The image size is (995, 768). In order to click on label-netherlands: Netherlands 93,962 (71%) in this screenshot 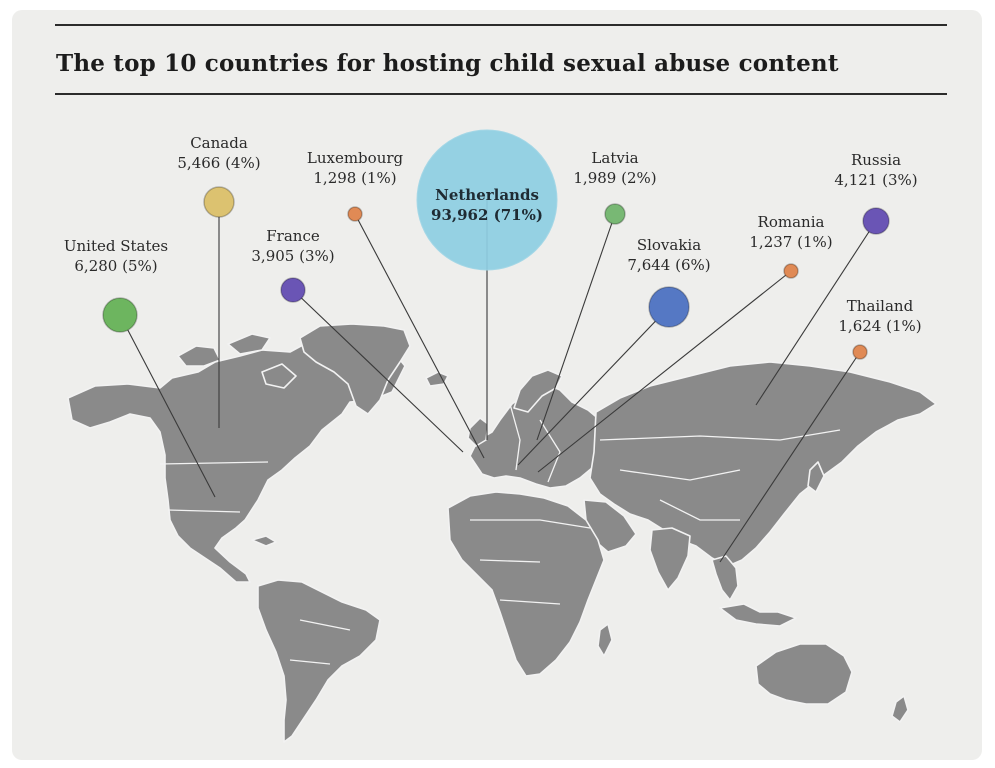, I will do `click(487, 205)`.